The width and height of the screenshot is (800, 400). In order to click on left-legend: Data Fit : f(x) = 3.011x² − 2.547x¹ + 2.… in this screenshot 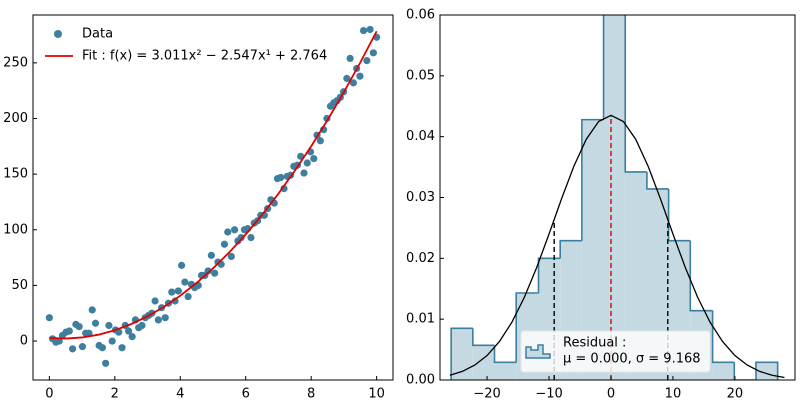, I will do `click(186, 45)`.